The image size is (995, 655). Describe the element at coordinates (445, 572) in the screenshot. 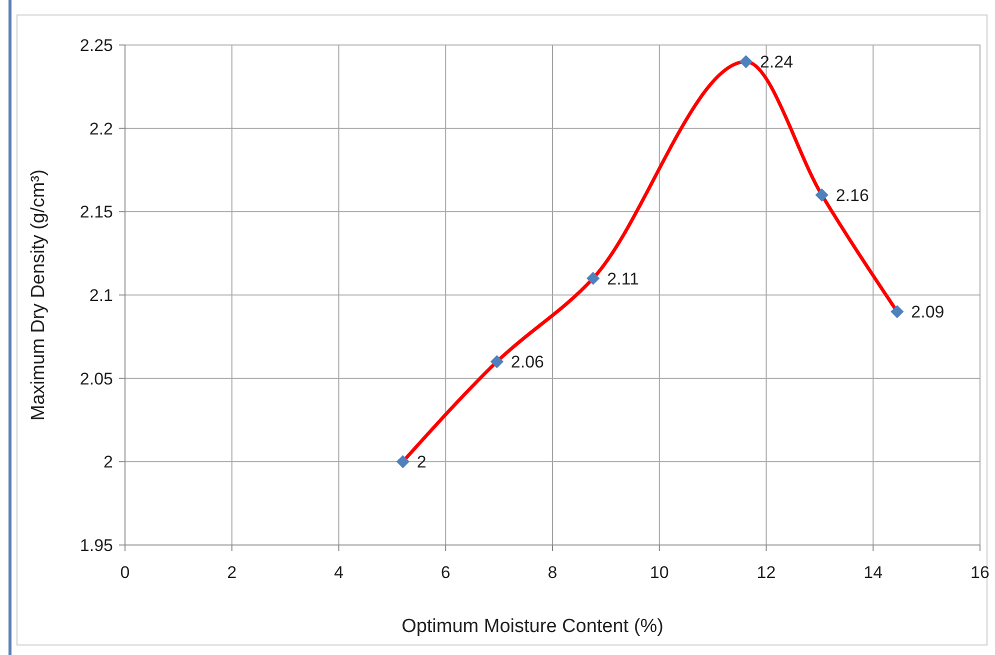

I see `x-tick-label: 6` at that location.